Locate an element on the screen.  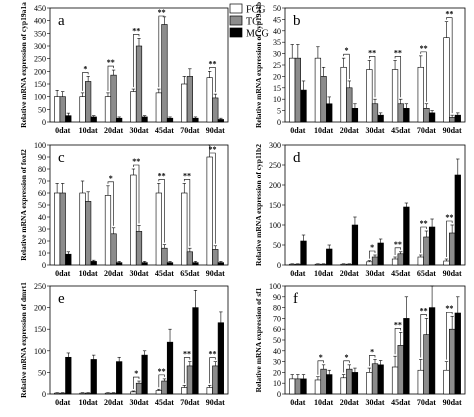
y-axis-label: Relative mRNA expression of sf1 is located at coordinates (258, 339).